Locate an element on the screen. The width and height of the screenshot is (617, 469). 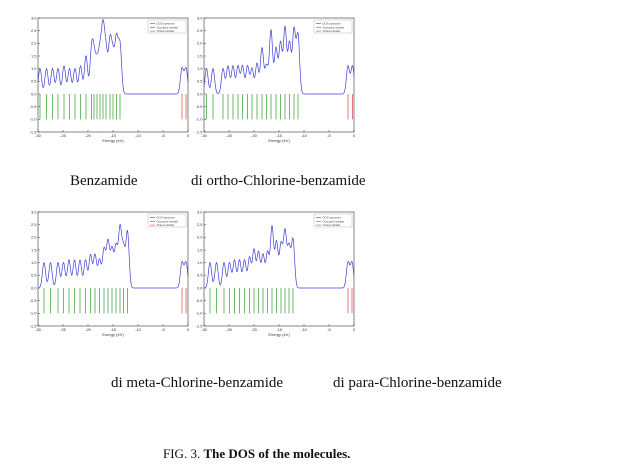
figure-caption: FIG. 3. The DOS of the molecules. is located at coordinates (256, 454).